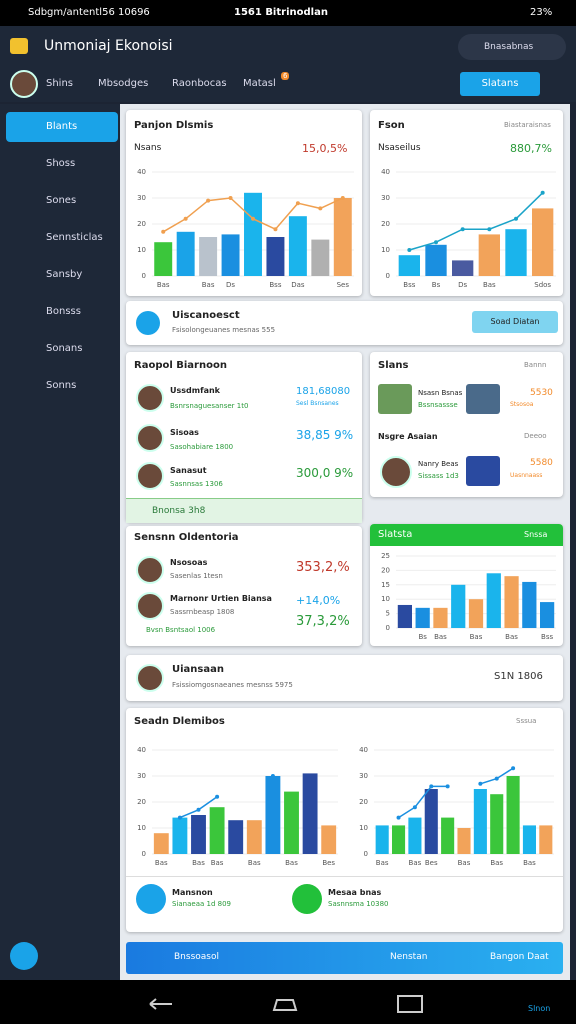 The width and height of the screenshot is (576, 1024). Describe the element at coordinates (63, 311) in the screenshot. I see `sidebar-item: Bonsss` at that location.